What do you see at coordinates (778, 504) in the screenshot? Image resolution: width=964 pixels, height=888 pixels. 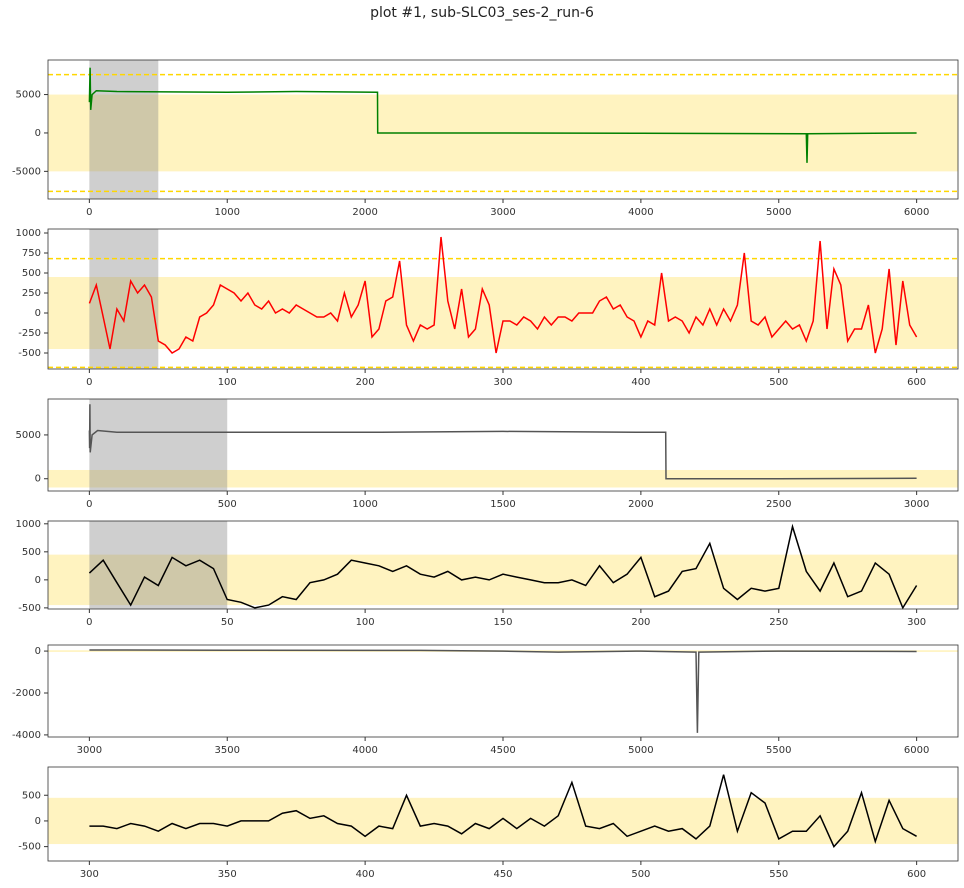 I see `x-tick-label: 2500` at bounding box center [778, 504].